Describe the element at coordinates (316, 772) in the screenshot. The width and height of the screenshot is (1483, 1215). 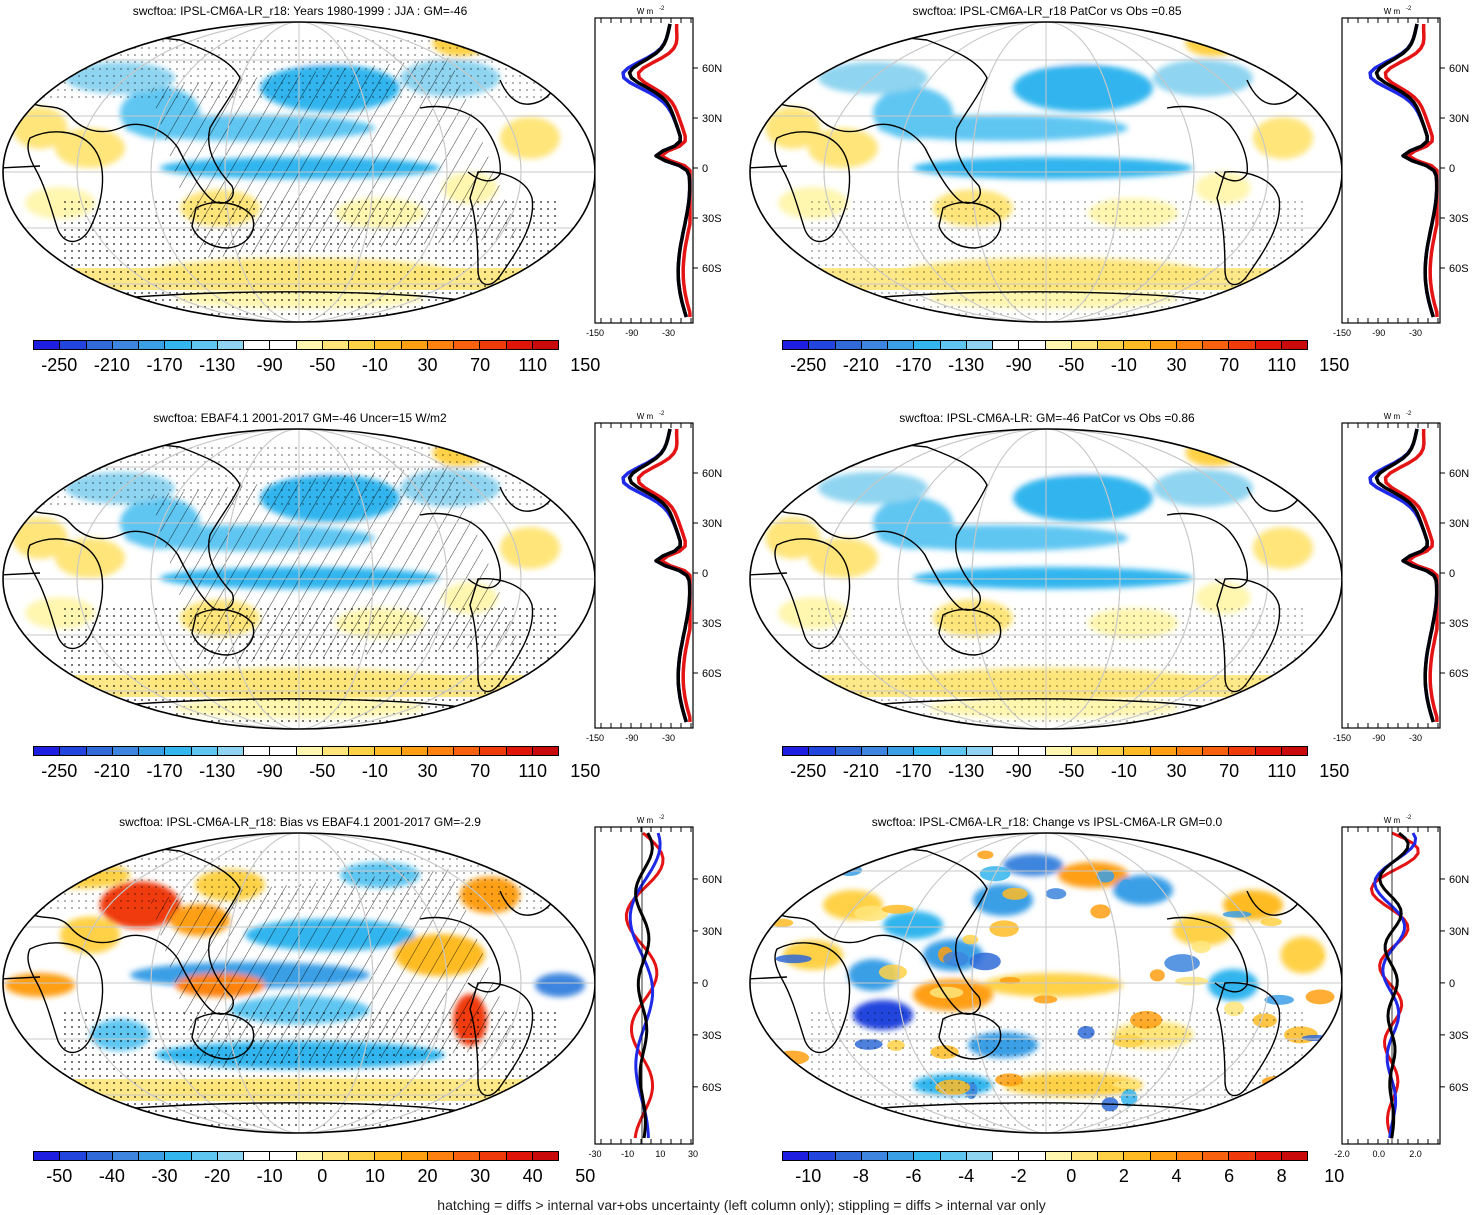
I see `panel-3-colorbar-labels: -250 -210 -170 -130 -90 -50 -10 30 70 110 150` at that location.